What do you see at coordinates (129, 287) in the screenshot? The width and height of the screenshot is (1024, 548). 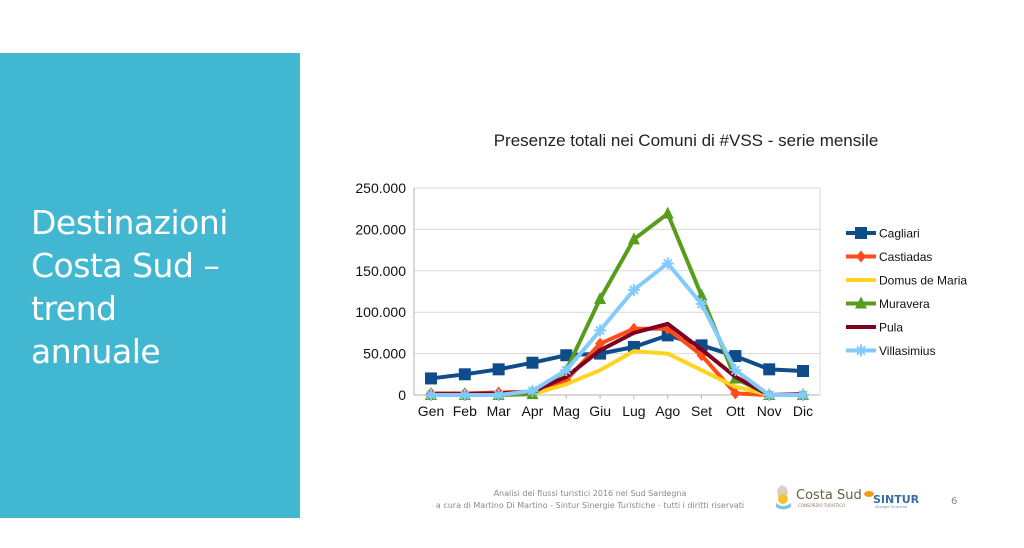 I see `slide-title: Destinazioni Costa Sud – trend annuale` at bounding box center [129, 287].